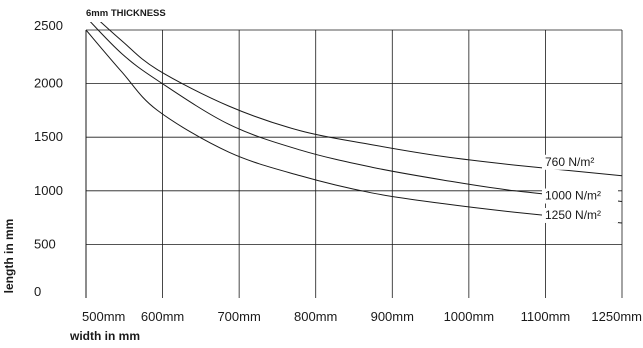 The image size is (643, 348). Describe the element at coordinates (48, 25) in the screenshot. I see `y-tick-label: 2500` at that location.